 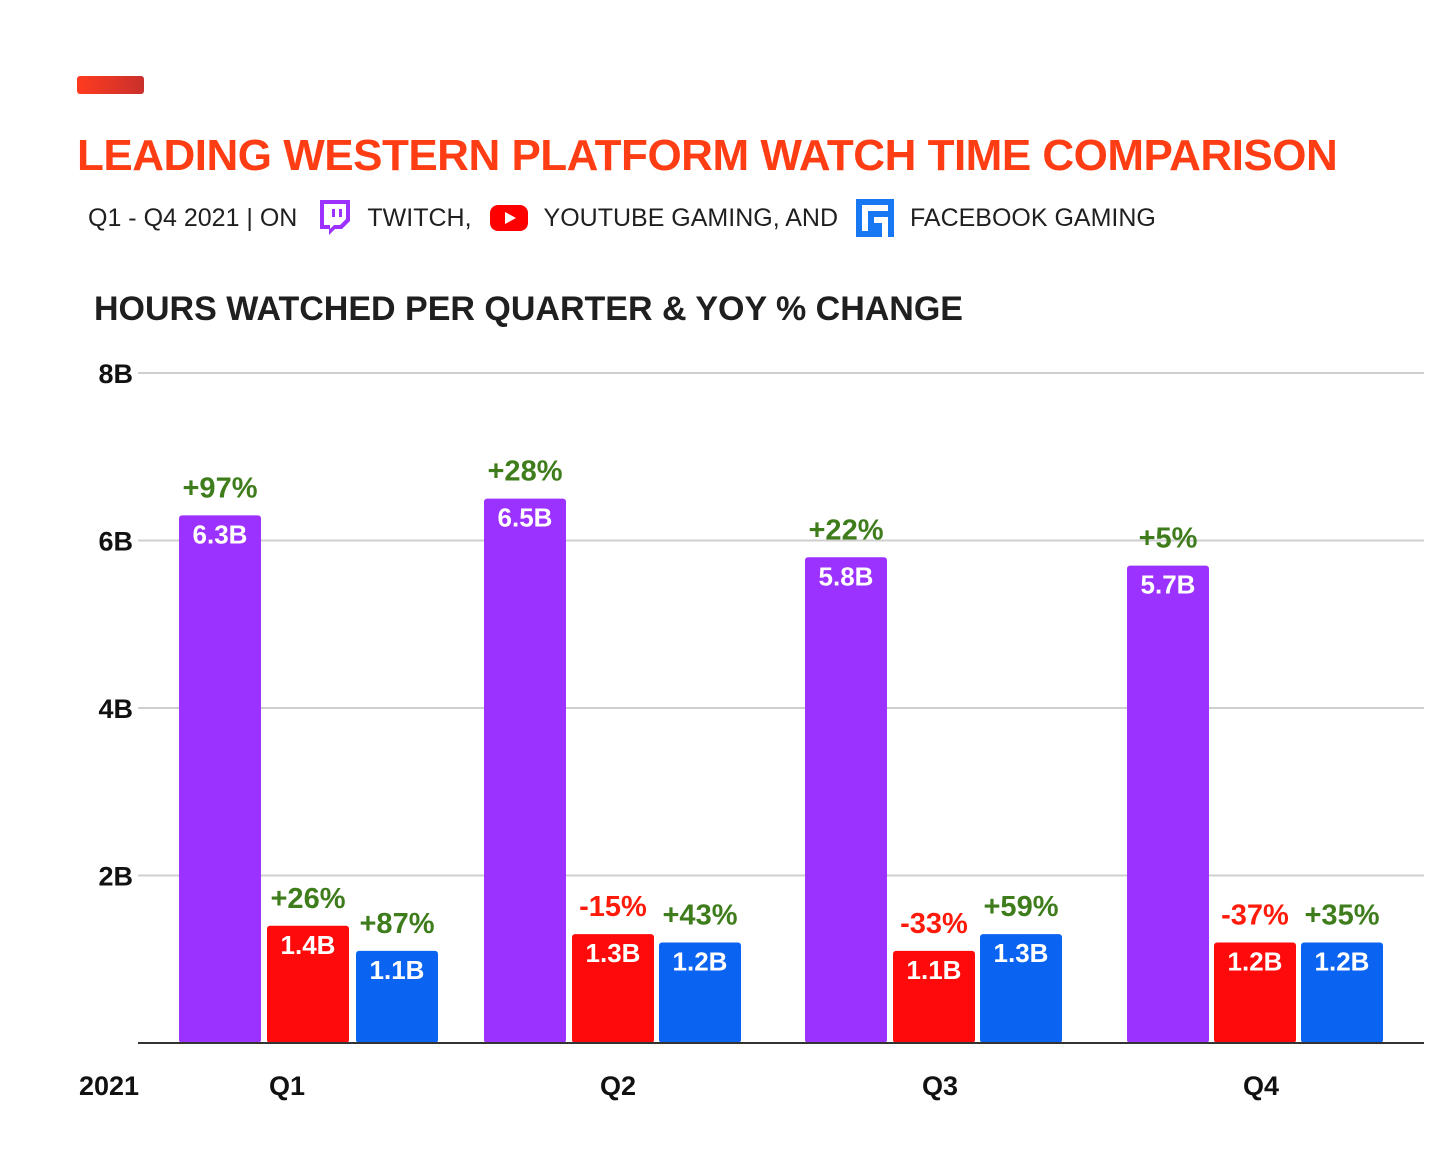 I want to click on subtitle-prefix: Q1 - Q4 2021 | ON, so click(x=193, y=217).